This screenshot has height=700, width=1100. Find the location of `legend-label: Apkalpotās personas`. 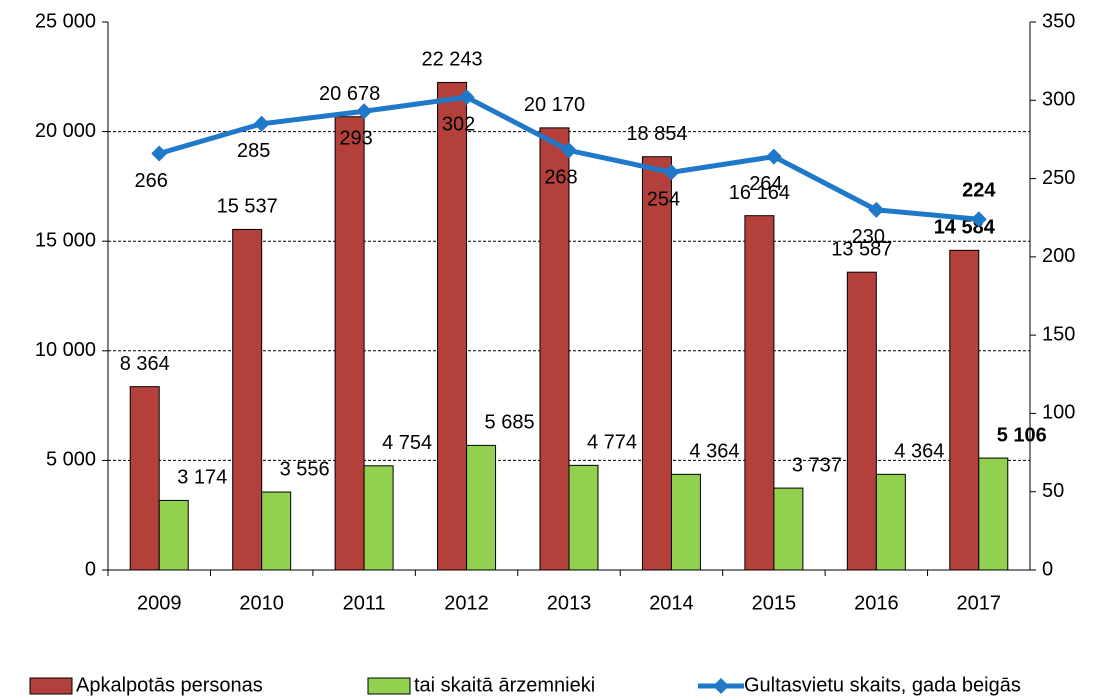

legend-label: Apkalpotās personas is located at coordinates (169, 685).